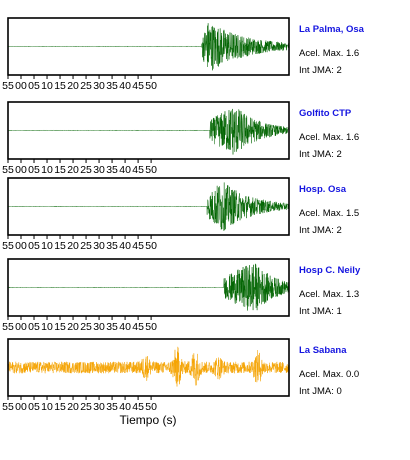 The height and width of the screenshot is (460, 410). Describe the element at coordinates (60, 246) in the screenshot. I see `x-tick-label-3-4: 15` at that location.